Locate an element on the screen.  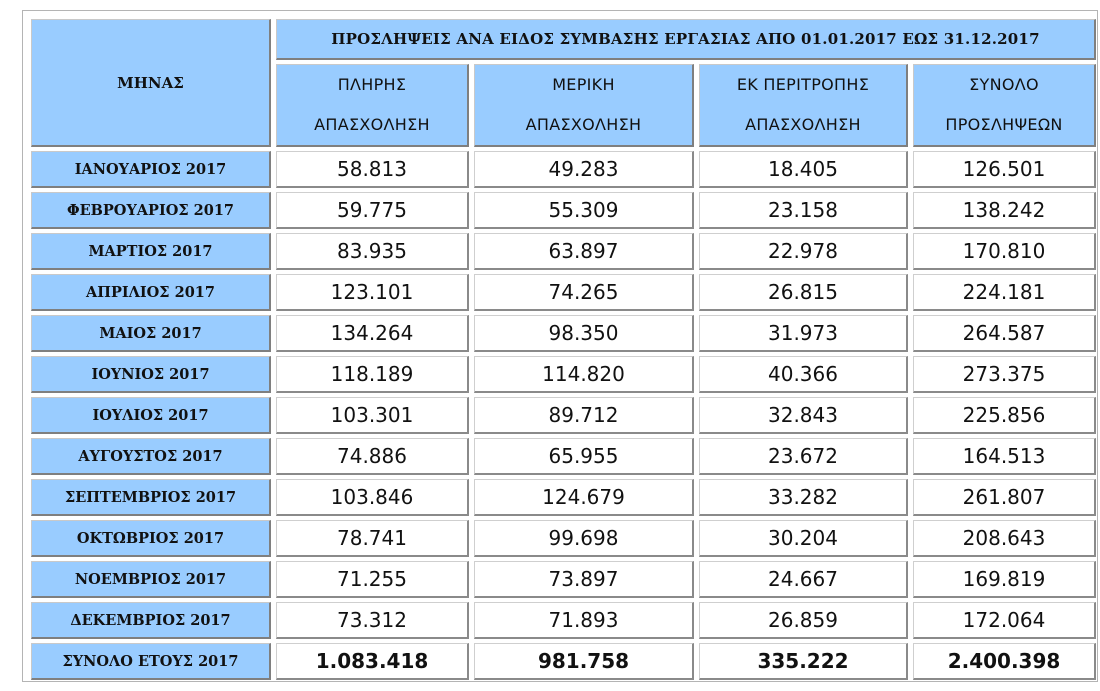
table-row: ΟΚΤΩΒΡΙΟΣ 2017 78.741 99.698 30.204 208.643 is located at coordinates (563, 538).